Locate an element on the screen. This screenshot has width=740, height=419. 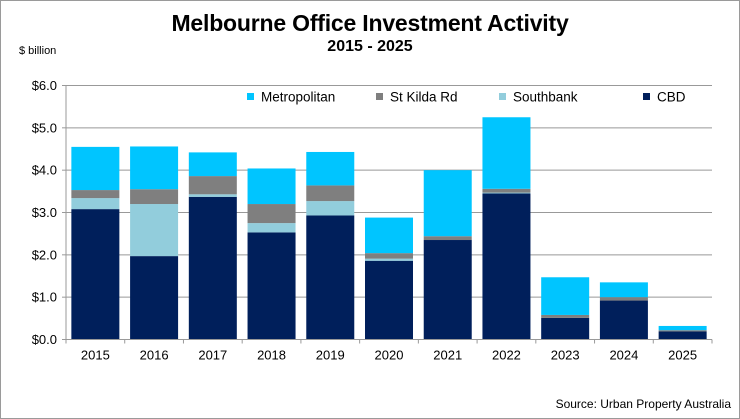
x-tick-label: 2023 is located at coordinates (565, 355).